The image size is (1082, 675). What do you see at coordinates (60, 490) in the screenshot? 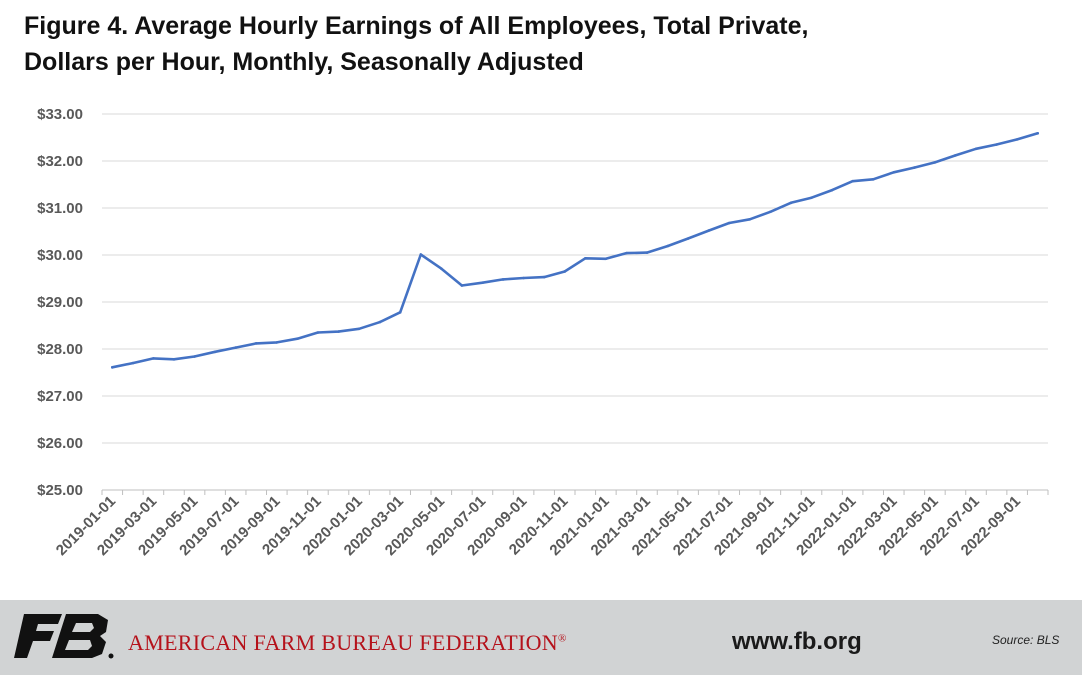
I see `y-tick-label: $25.00` at bounding box center [60, 490].